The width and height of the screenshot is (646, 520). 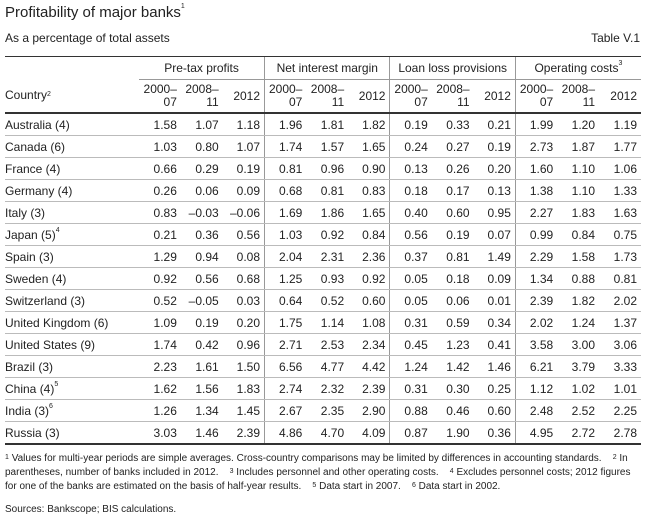 I want to click on value-cell: 0.27, so click(x=452, y=146).